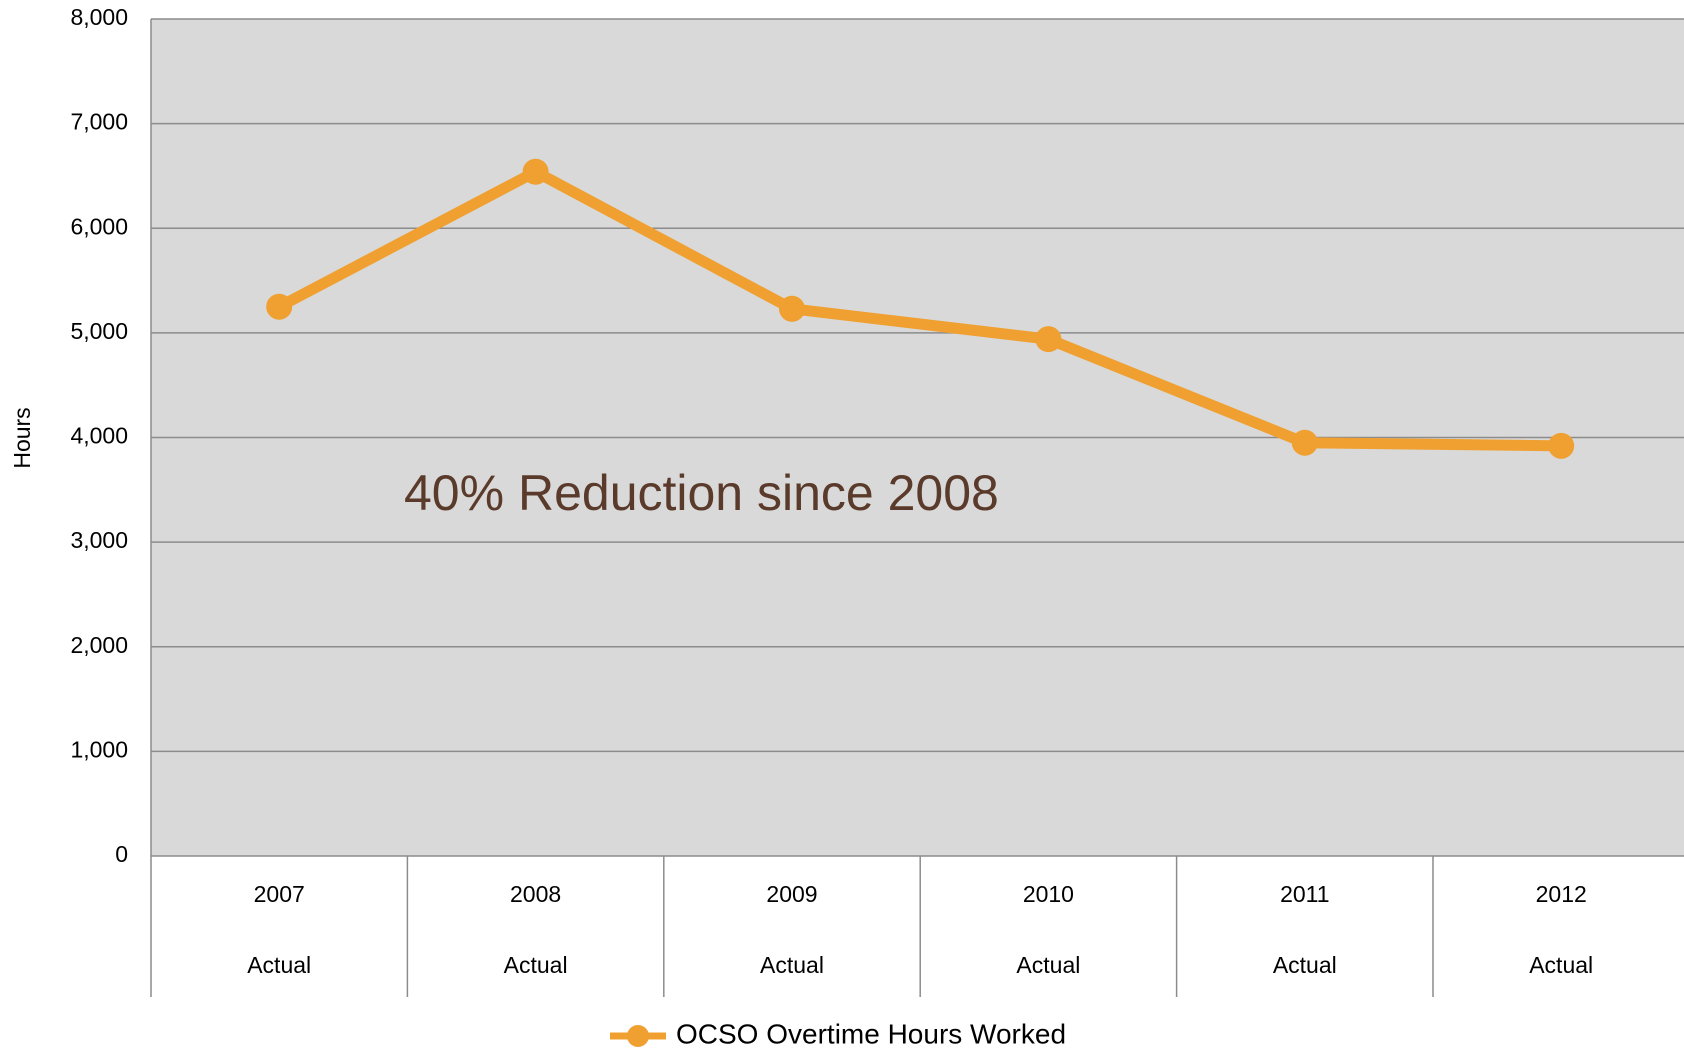 The height and width of the screenshot is (1052, 1684). Describe the element at coordinates (1048, 894) in the screenshot. I see `x-tick-label: 2010` at that location.